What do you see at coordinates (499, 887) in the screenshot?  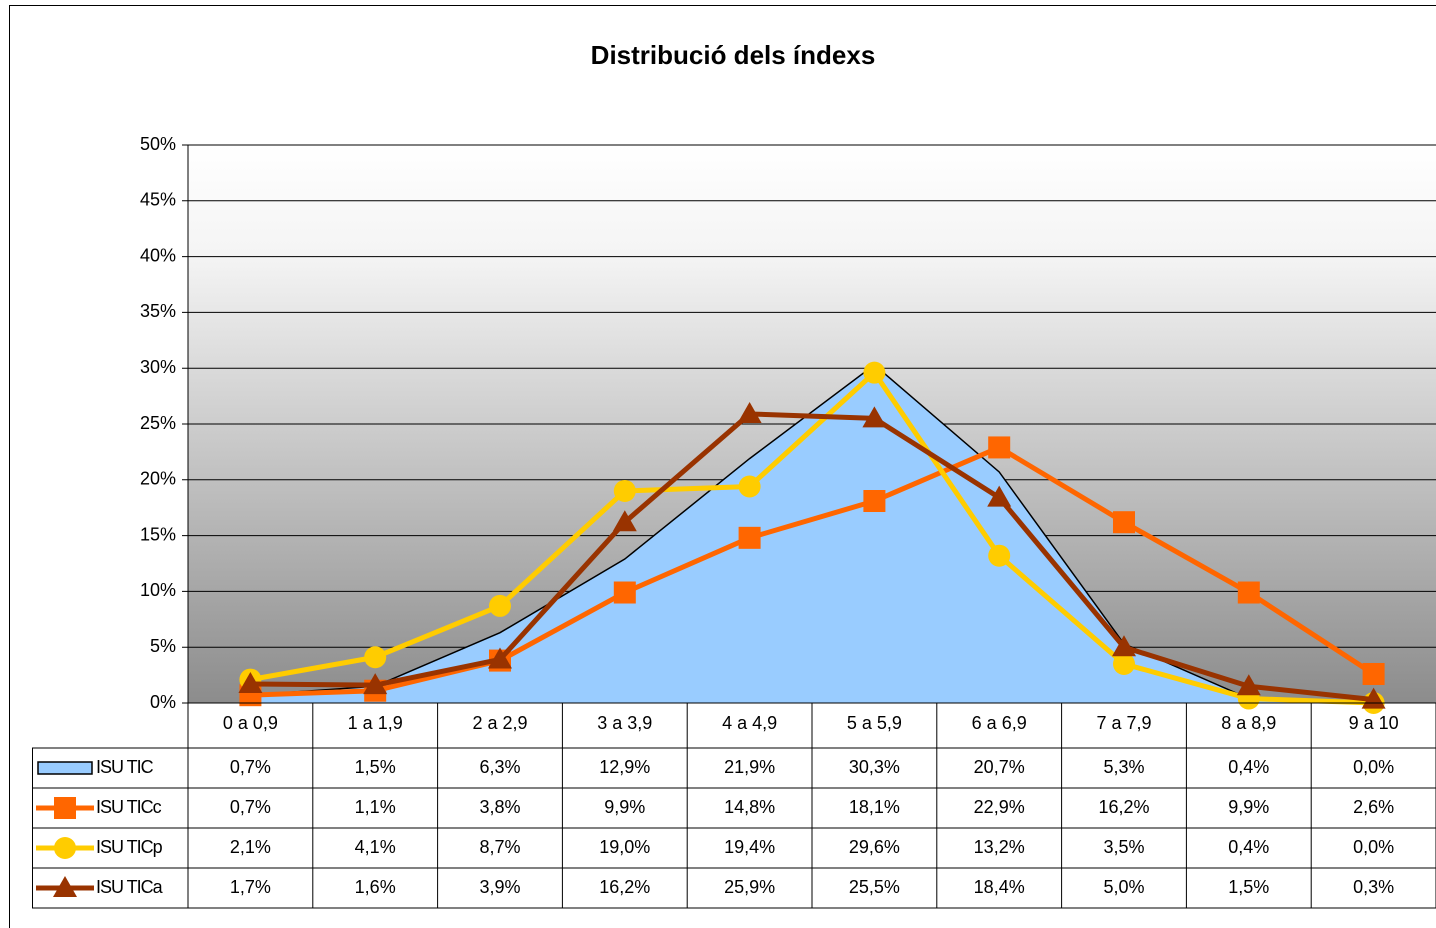 I see `table-value: 3,9%` at bounding box center [499, 887].